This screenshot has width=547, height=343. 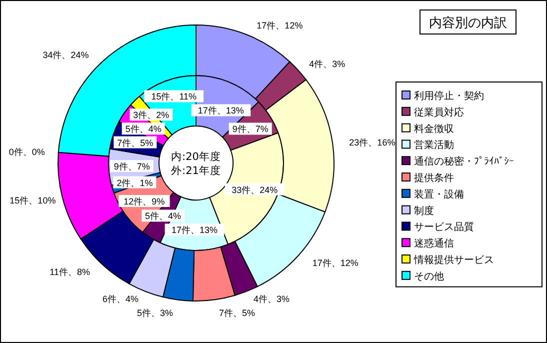 What do you see at coordinates (372, 142) in the screenshot?
I see `data-label: 23件、16%` at bounding box center [372, 142].